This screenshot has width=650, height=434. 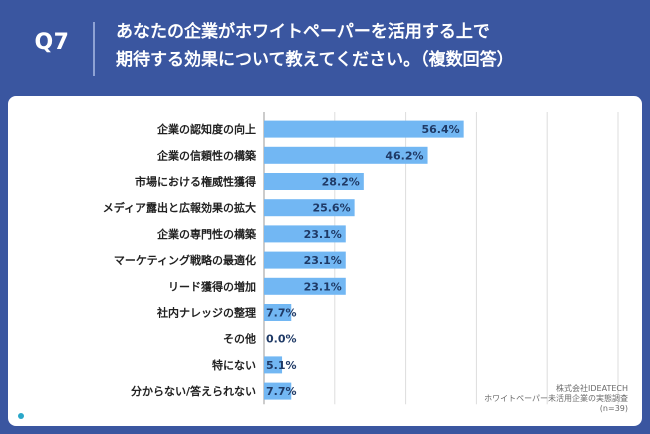 I want to click on data-label: 56.4%, so click(x=440, y=129).